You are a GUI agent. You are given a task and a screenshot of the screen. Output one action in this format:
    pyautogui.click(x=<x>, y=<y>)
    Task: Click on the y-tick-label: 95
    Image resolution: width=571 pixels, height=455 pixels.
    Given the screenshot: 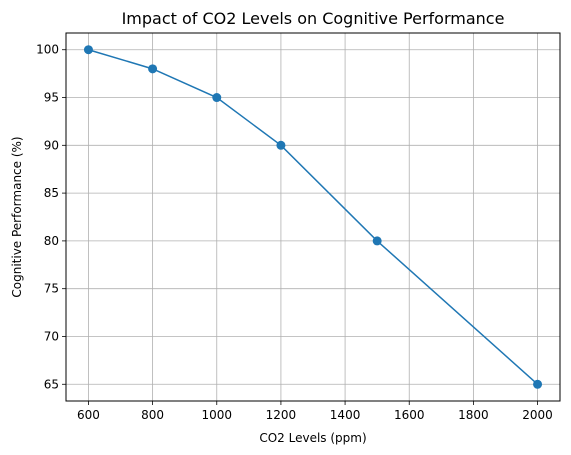 What is the action you would take?
    pyautogui.click(x=51, y=98)
    